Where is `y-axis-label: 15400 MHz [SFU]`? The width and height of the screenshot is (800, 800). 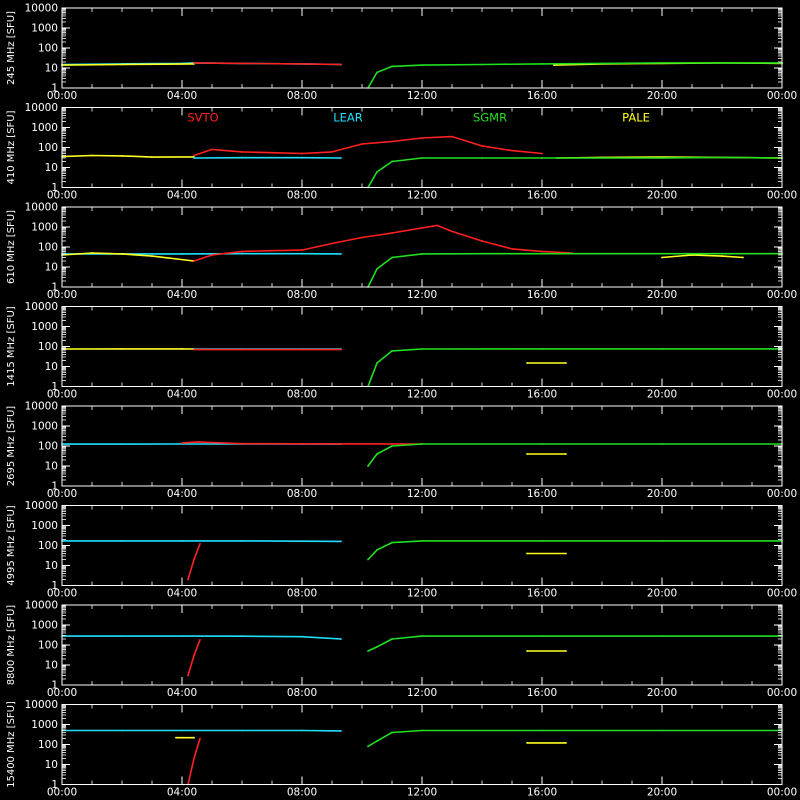 y-axis-label: 15400 MHz [SFU] is located at coordinates (11, 744).